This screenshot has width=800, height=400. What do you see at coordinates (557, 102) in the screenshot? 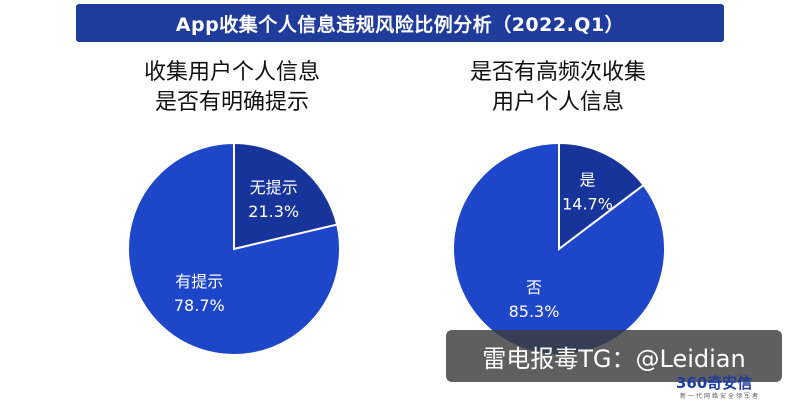
I see `pie-chart-right-title-line-2: 用户个人信息` at bounding box center [557, 102].